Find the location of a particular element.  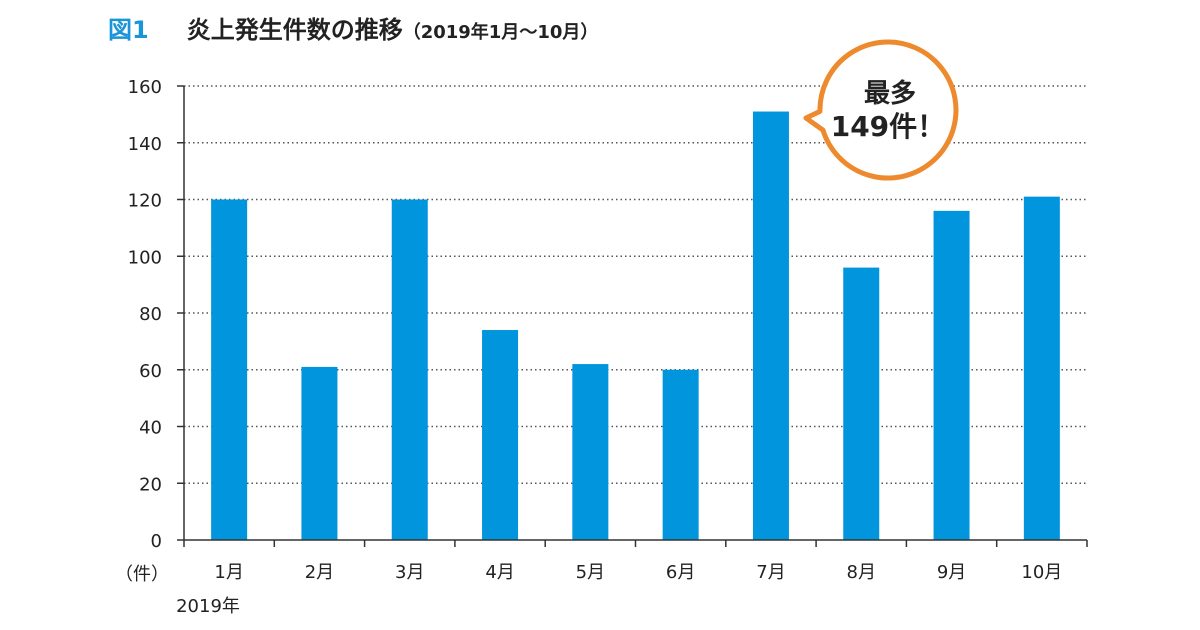

callout-line-2: 149件！ is located at coordinates (888, 126).